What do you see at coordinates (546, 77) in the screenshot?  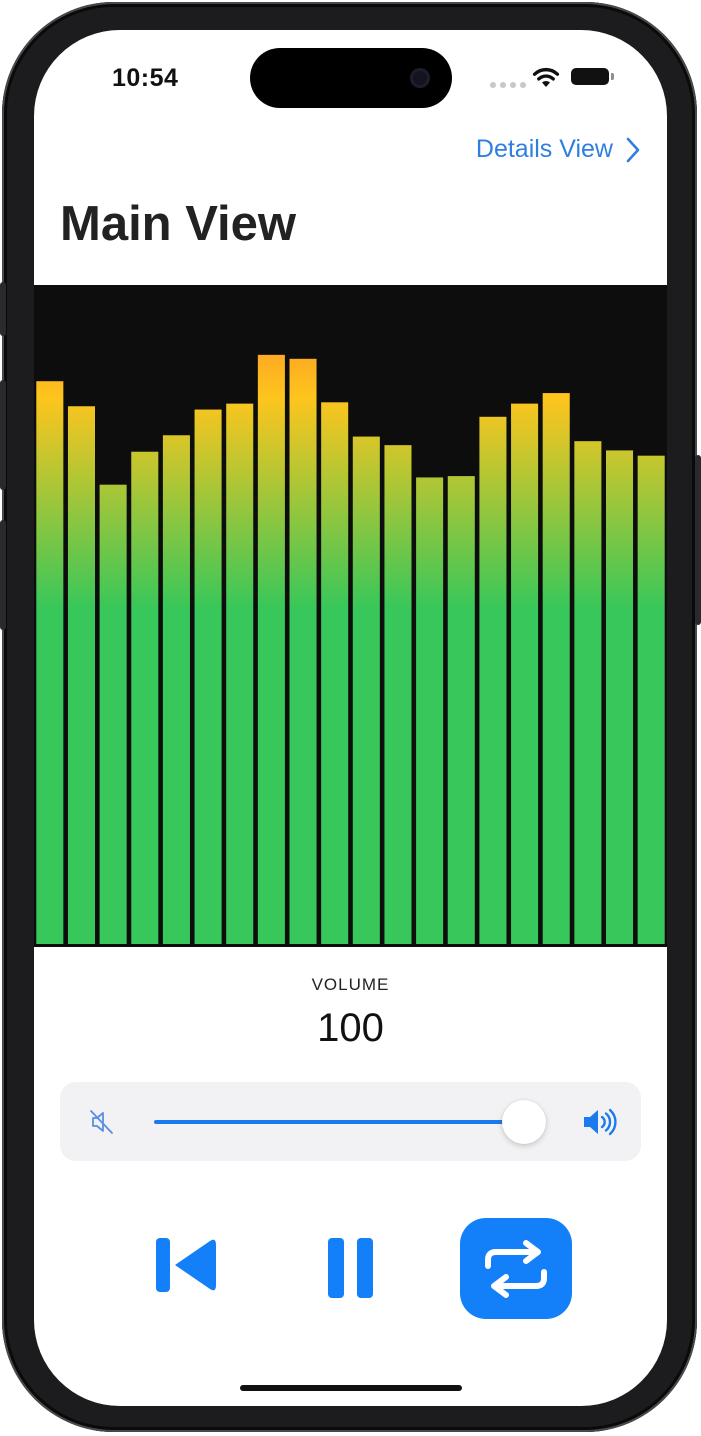 I see `wifi-icon` at bounding box center [546, 77].